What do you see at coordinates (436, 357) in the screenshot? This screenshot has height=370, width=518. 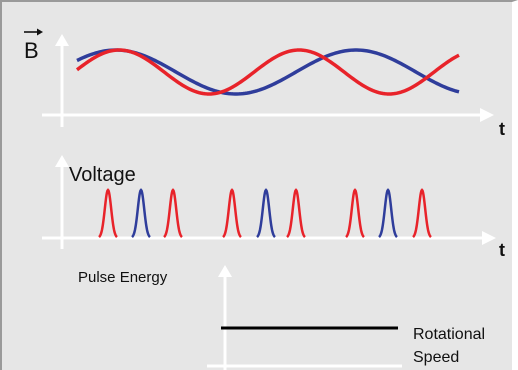 I see `speed-label-line2: Speed` at bounding box center [436, 357].